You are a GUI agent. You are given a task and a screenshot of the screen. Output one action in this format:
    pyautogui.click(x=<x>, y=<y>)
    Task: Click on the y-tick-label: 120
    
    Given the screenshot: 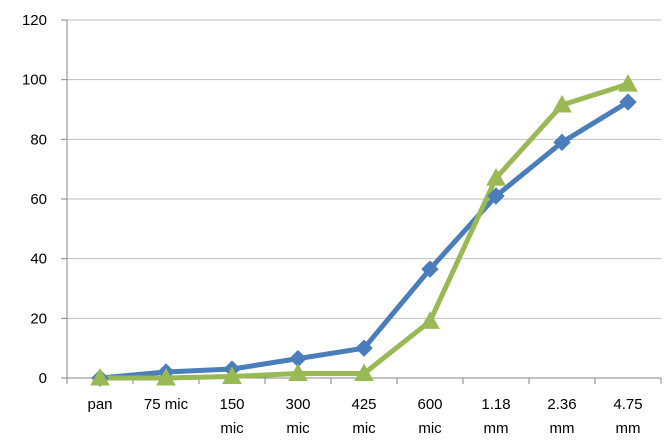 What is the action you would take?
    pyautogui.click(x=34, y=20)
    